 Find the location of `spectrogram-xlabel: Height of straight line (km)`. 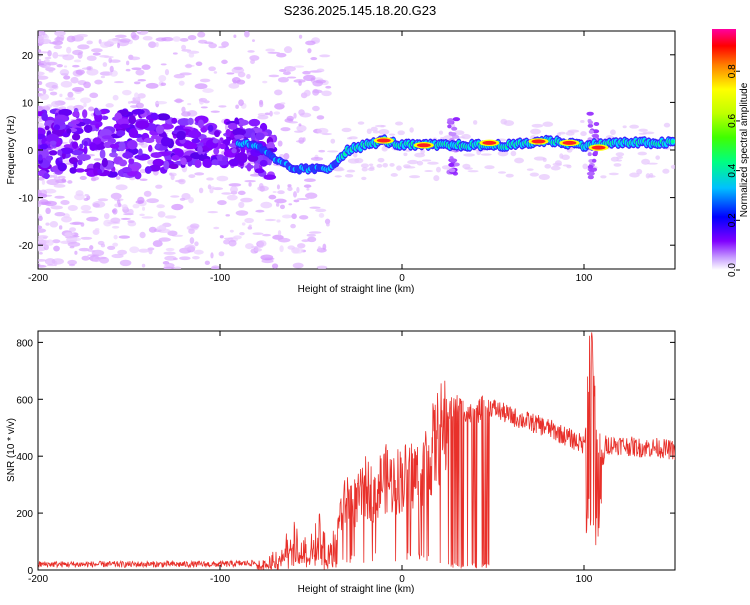

spectrogram-xlabel: Height of straight line (km) is located at coordinates (356, 289).